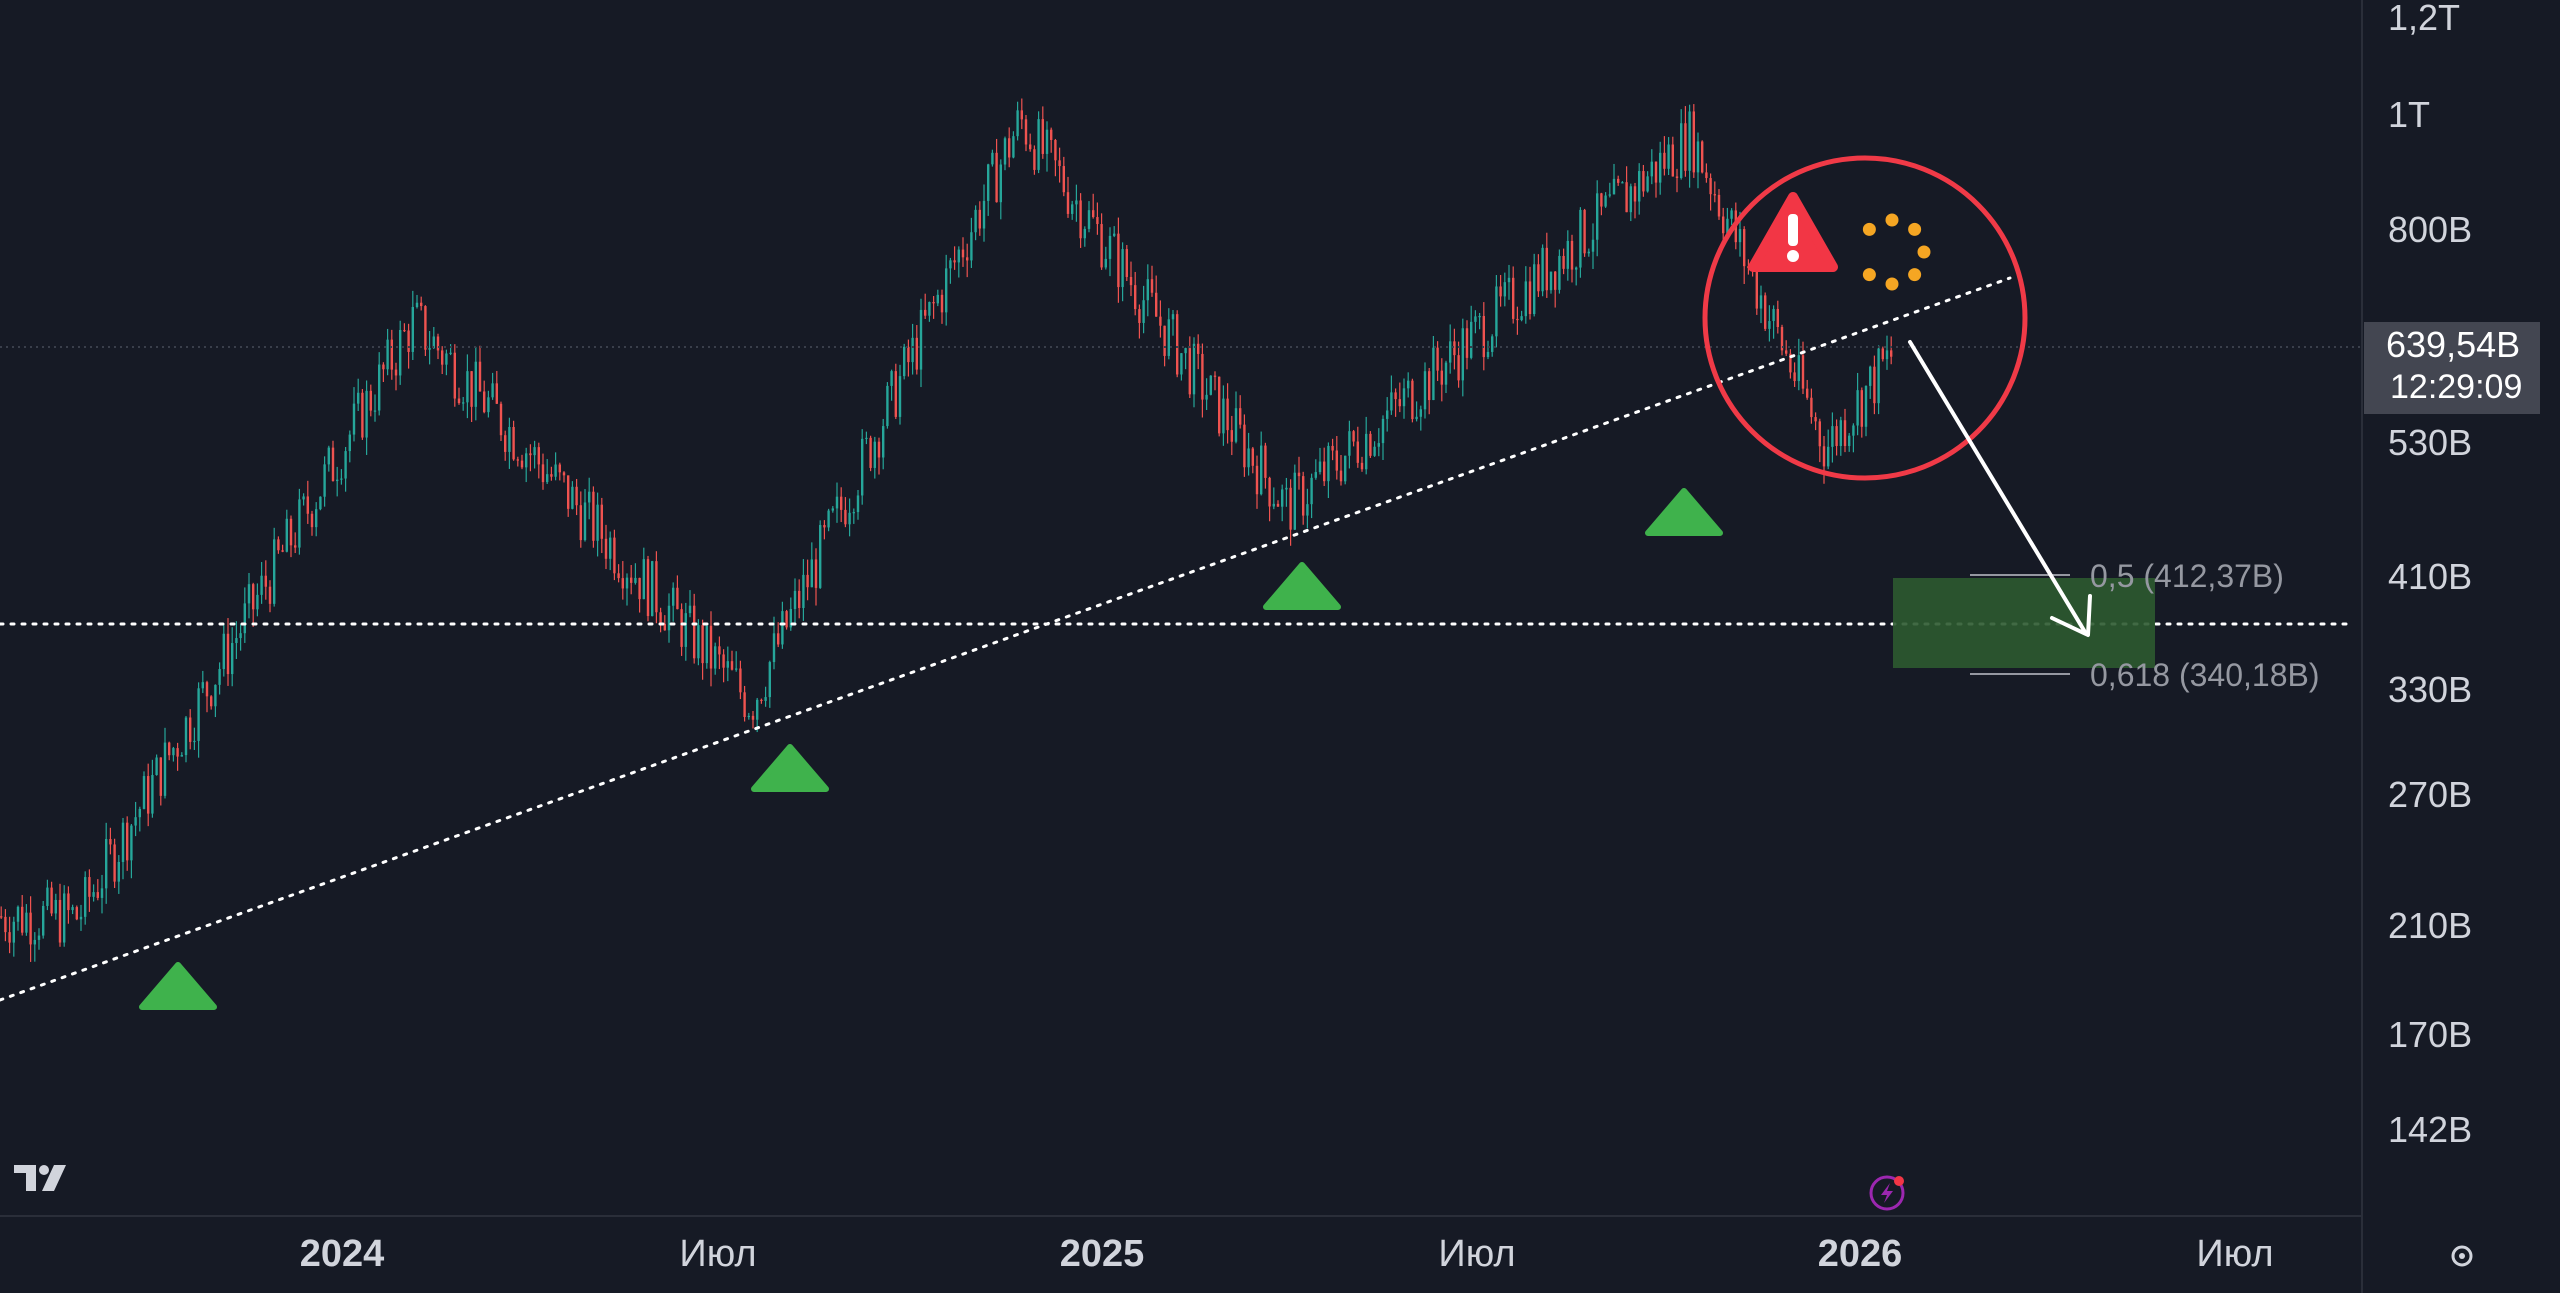 The height and width of the screenshot is (1293, 2560). What do you see at coordinates (2024, 623) in the screenshot?
I see `target-zone` at bounding box center [2024, 623].